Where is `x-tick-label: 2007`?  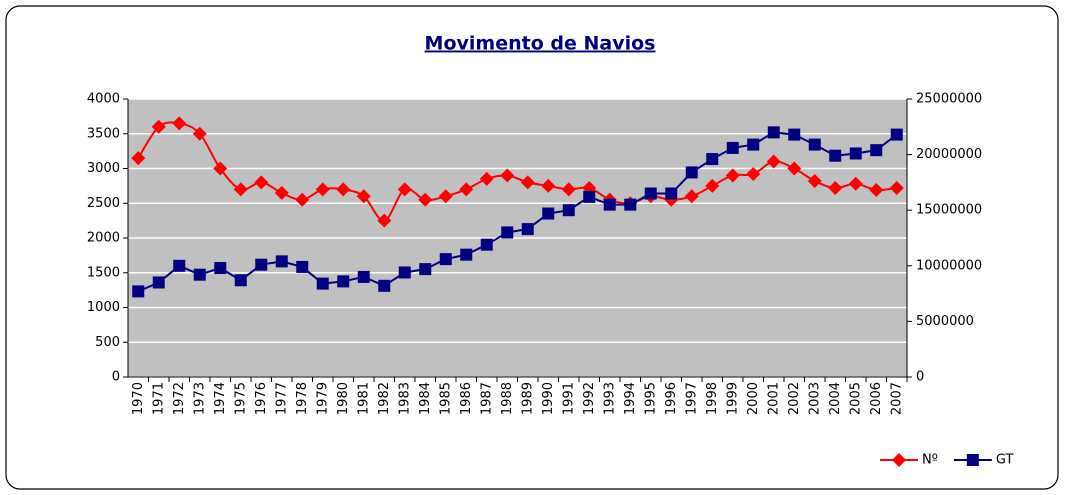
x-tick-label: 2007 is located at coordinates (896, 398).